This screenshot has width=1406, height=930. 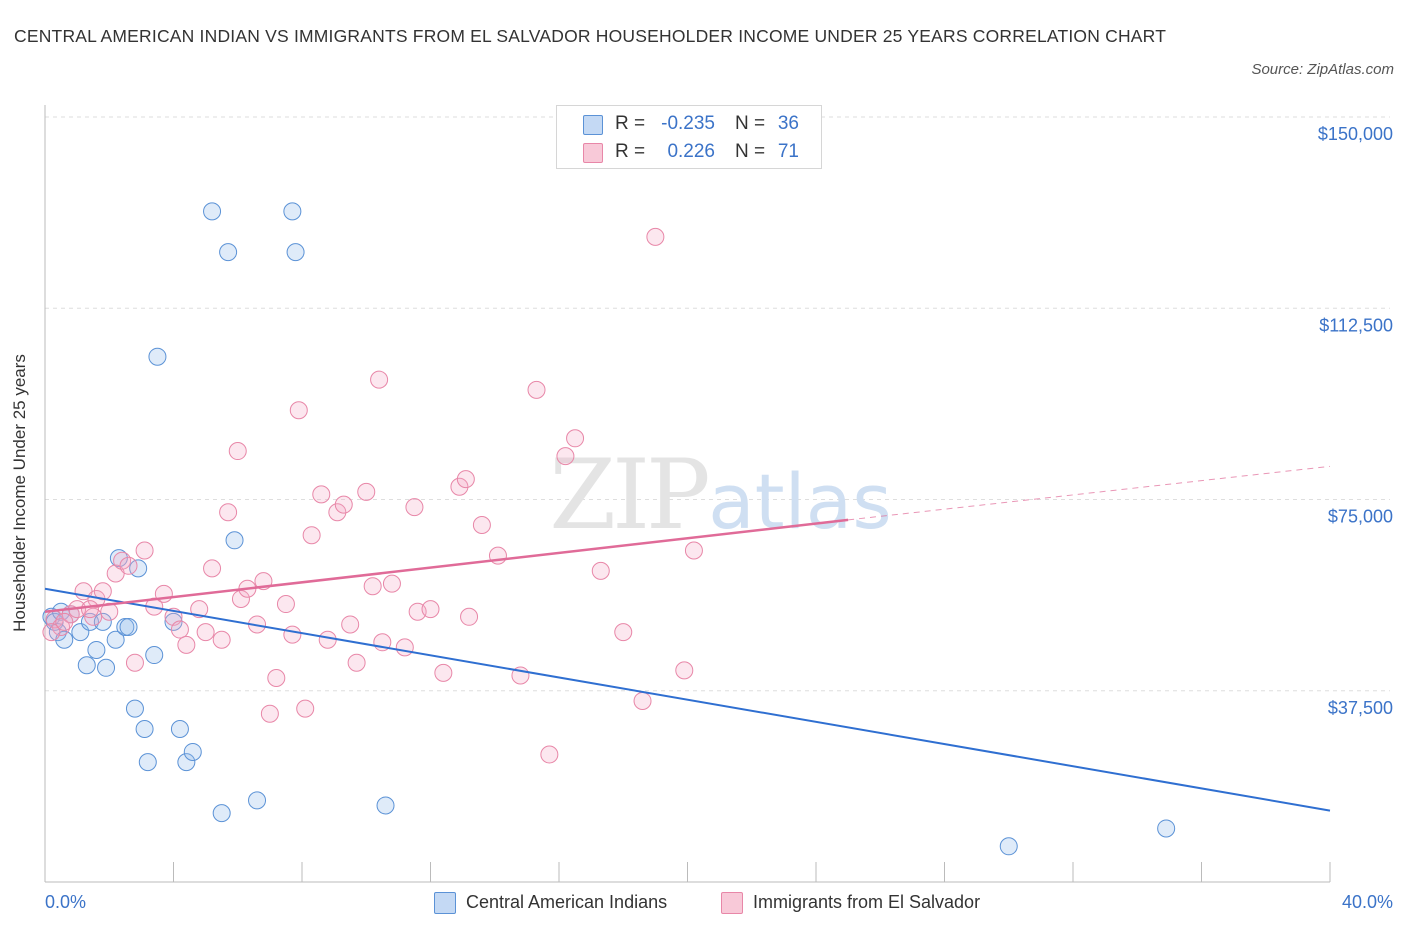 I want to click on stats-box: R = -0.235 N = 36 R = 0.226 N = 71, so click(x=689, y=137).